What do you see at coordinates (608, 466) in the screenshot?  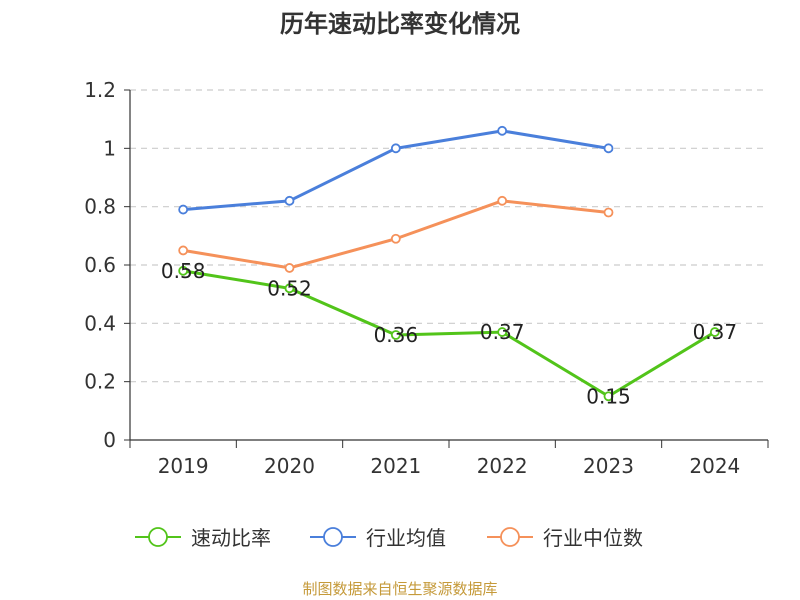 I see `x-tick-label: 2023` at bounding box center [608, 466].